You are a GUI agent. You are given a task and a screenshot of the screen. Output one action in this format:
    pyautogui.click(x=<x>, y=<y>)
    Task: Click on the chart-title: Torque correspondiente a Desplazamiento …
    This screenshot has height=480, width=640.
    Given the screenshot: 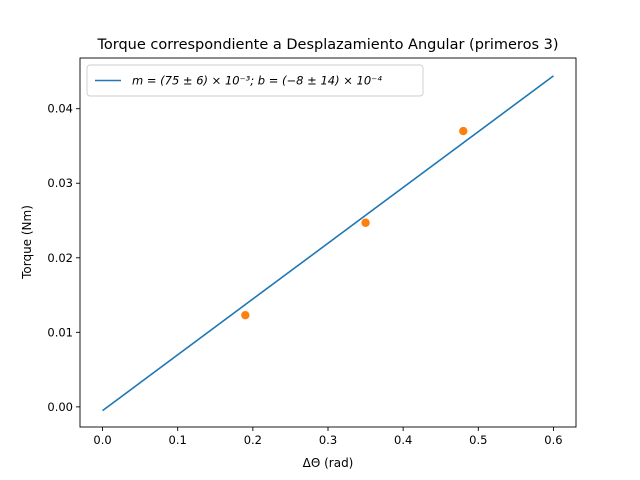 What is the action you would take?
    pyautogui.click(x=327, y=45)
    